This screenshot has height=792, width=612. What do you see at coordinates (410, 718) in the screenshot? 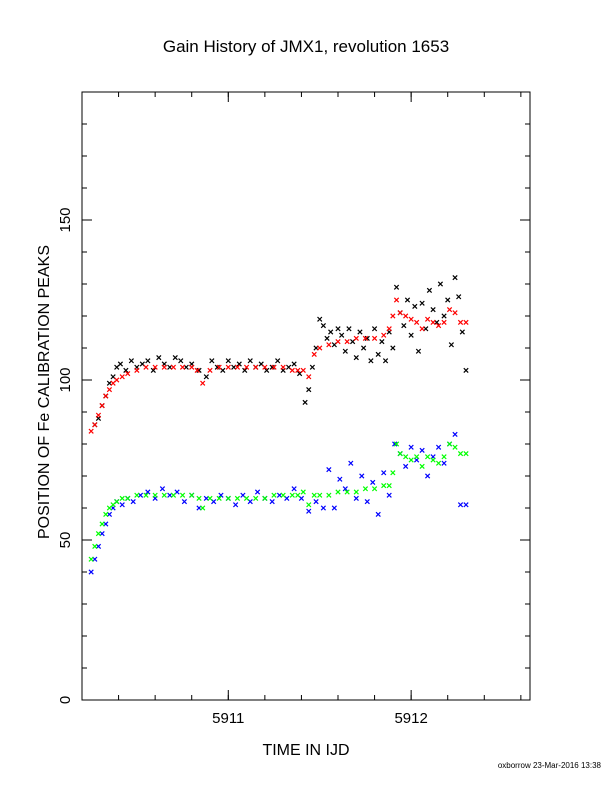
I see `x-tick-label: 5912` at bounding box center [410, 718].